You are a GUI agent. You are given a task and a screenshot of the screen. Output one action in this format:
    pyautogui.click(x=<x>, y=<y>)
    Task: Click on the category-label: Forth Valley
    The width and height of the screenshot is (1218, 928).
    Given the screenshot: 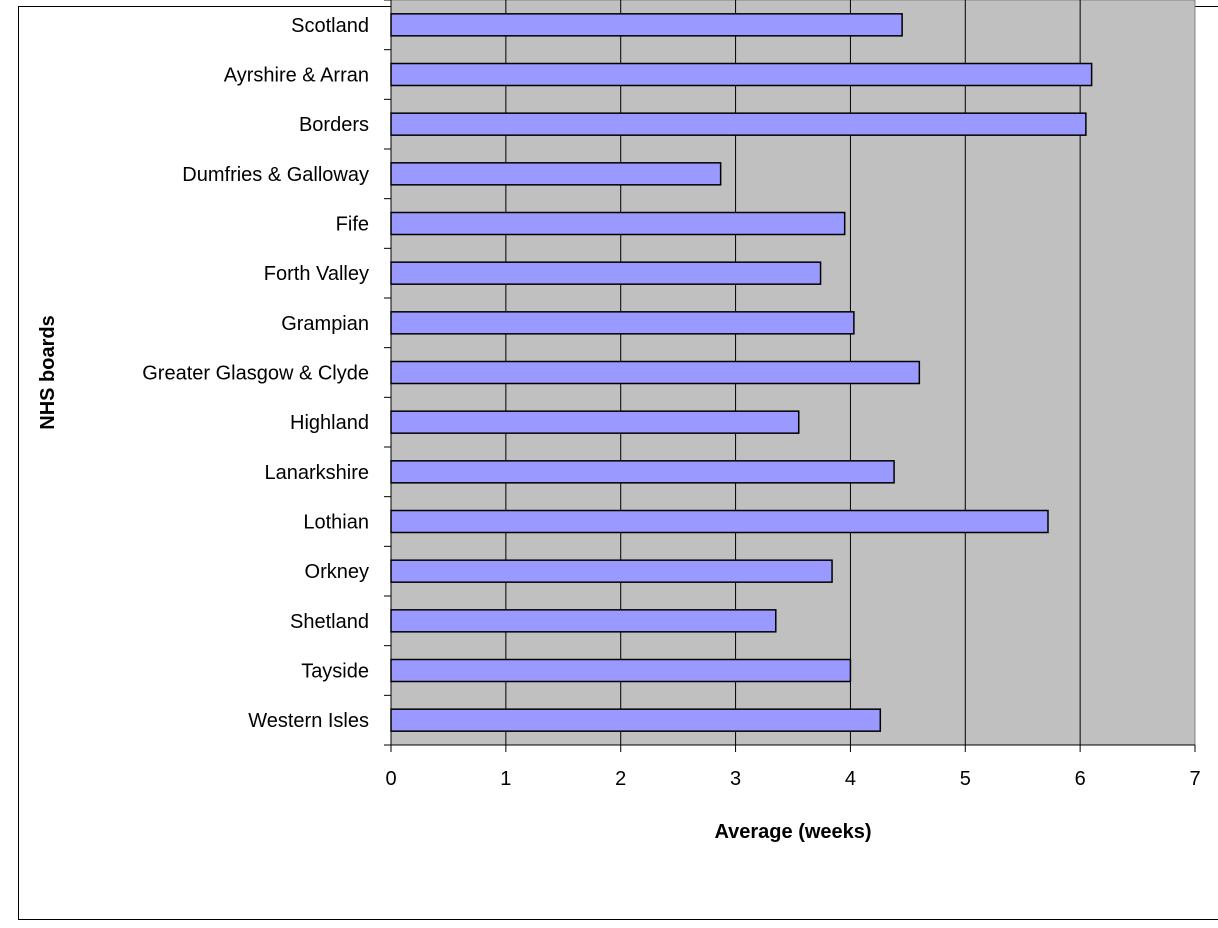 What is the action you would take?
    pyautogui.click(x=316, y=274)
    